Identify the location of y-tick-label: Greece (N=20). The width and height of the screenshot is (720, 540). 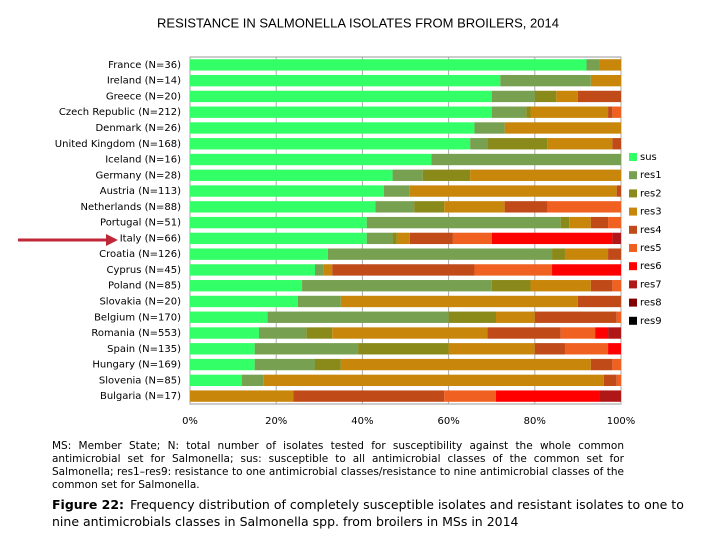
(143, 96).